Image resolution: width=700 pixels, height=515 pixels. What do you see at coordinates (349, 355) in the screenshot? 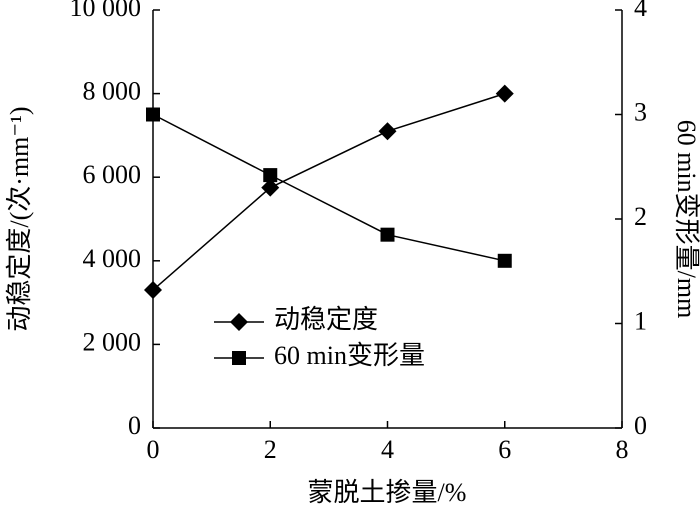
I see `legend-label: 60 min变形量` at bounding box center [349, 355].